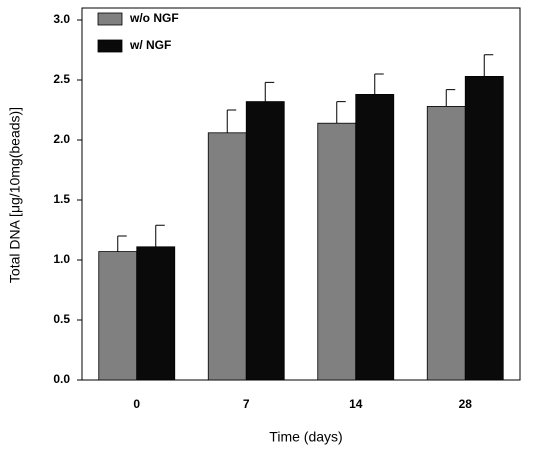 This screenshot has height=455, width=533. What do you see at coordinates (305, 437) in the screenshot?
I see `x-axis-label: Time (days)` at bounding box center [305, 437].